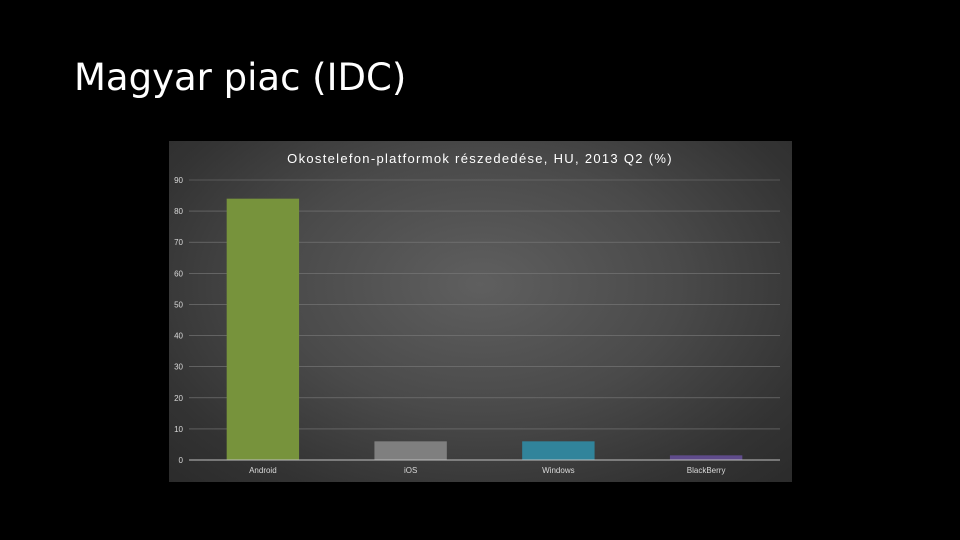 The width and height of the screenshot is (960, 540). What do you see at coordinates (487, 470) in the screenshot?
I see `x-axis-categories: Android iOS Windows BlackBerry` at bounding box center [487, 470].